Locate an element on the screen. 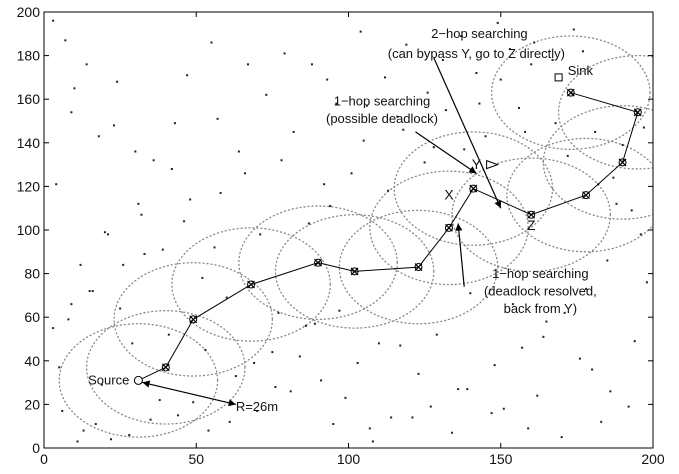 This screenshot has height=474, width=679. radius-arrow-tail is located at coordinates (146, 384).